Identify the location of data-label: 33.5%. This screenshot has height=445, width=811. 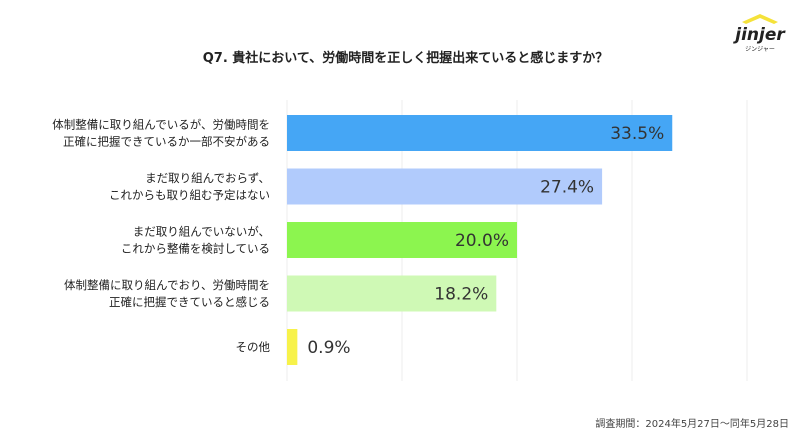
(637, 134).